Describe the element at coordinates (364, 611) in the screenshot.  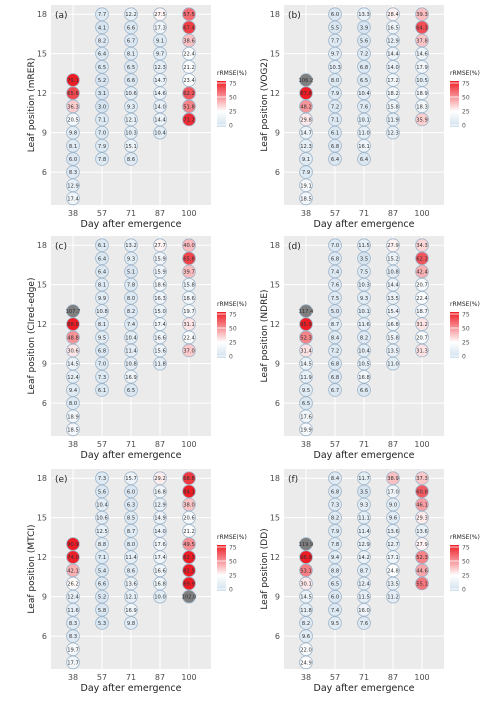
I see `data-label: 16.0` at that location.